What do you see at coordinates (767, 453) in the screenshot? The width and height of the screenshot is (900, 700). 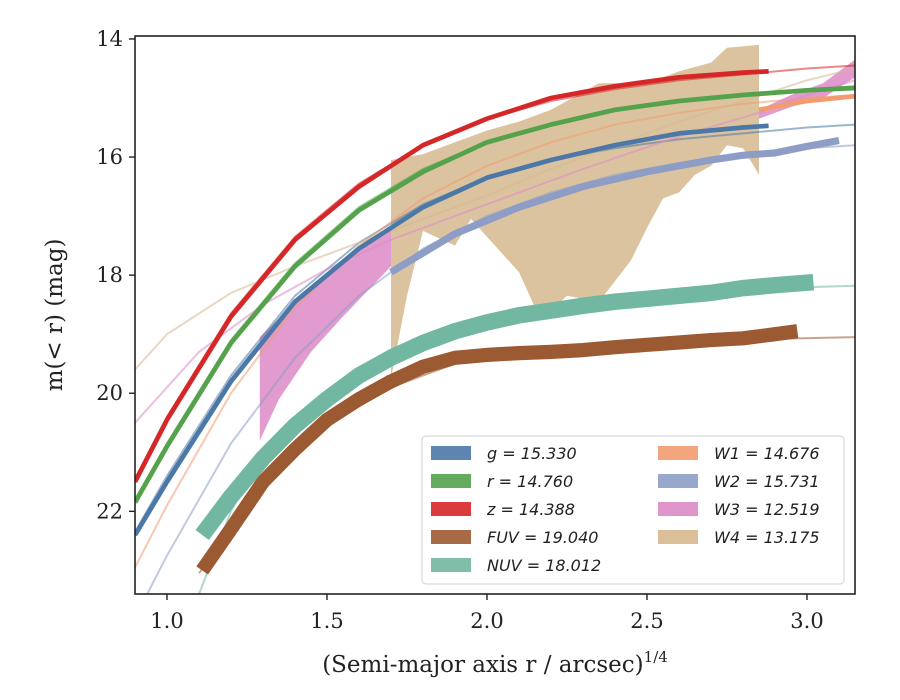 I see `legend-label-w1: W1 = 14.676` at bounding box center [767, 453].